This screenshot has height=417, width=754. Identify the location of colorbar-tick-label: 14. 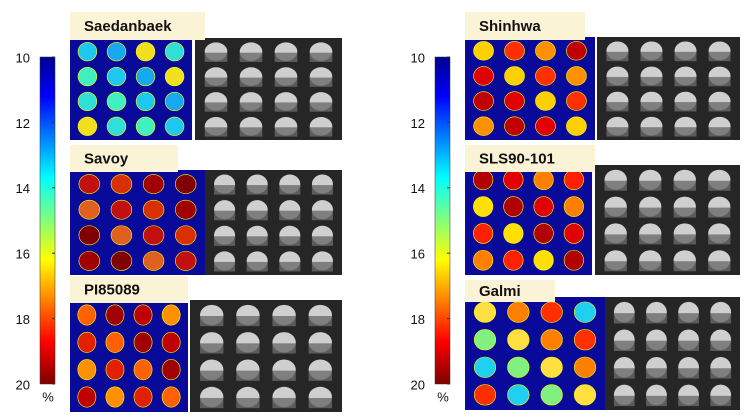
(23, 188).